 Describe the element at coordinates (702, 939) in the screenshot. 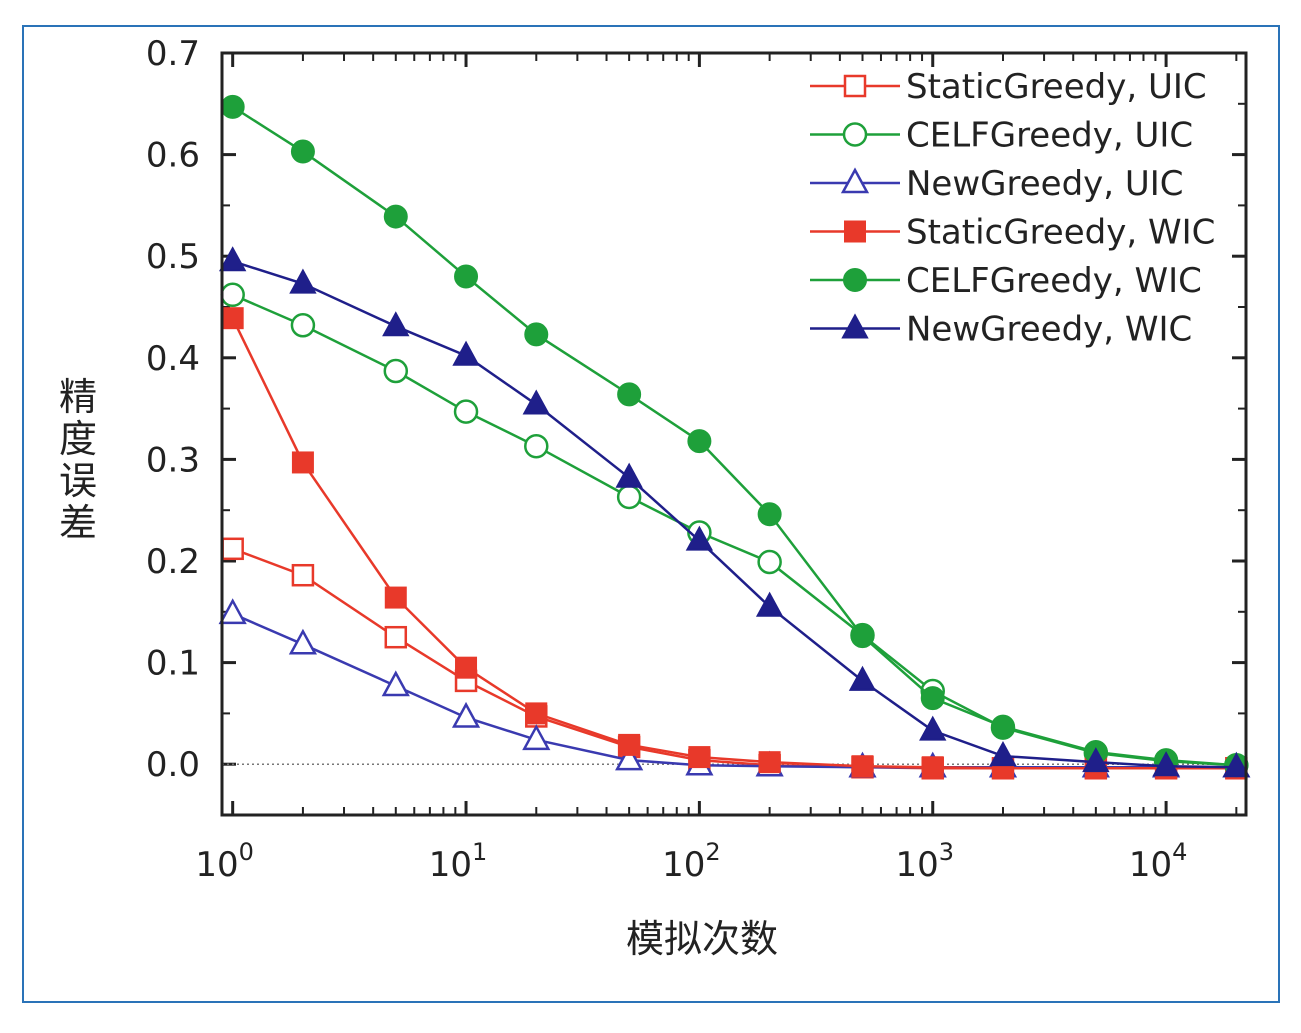

I see `x-axis-title: 模拟次数` at that location.